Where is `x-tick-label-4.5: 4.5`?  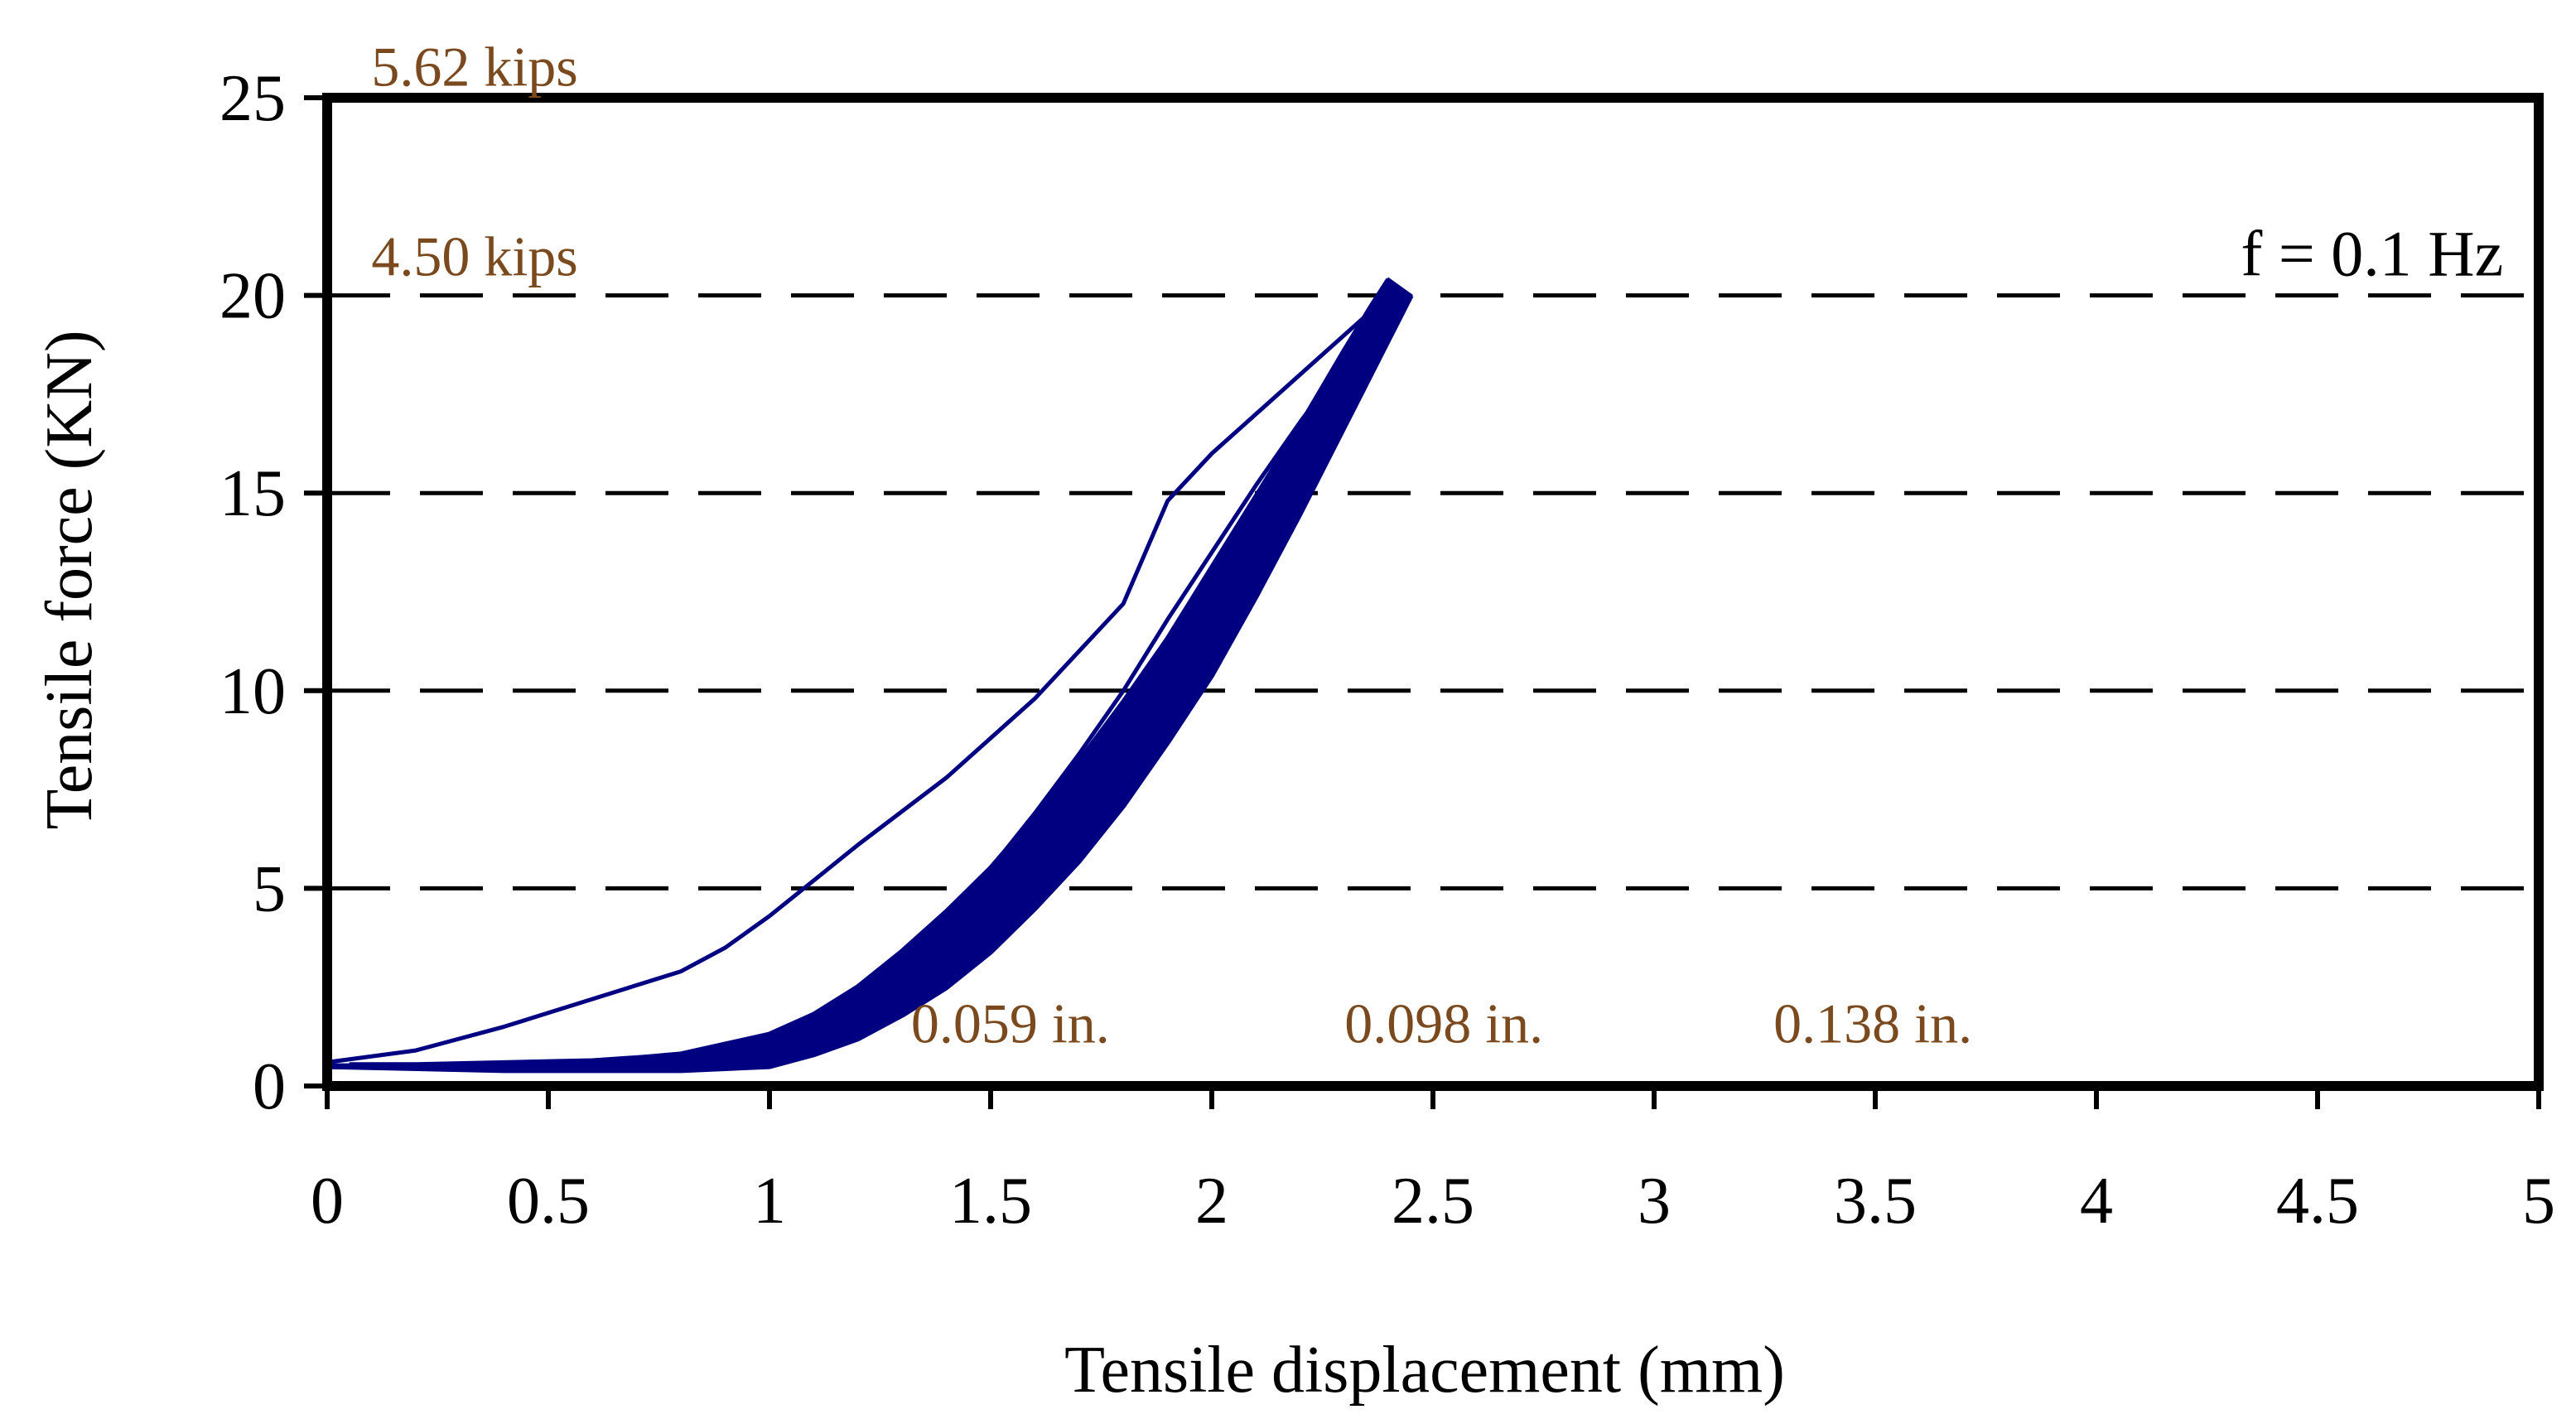 x-tick-label-4.5: 4.5 is located at coordinates (2317, 1201).